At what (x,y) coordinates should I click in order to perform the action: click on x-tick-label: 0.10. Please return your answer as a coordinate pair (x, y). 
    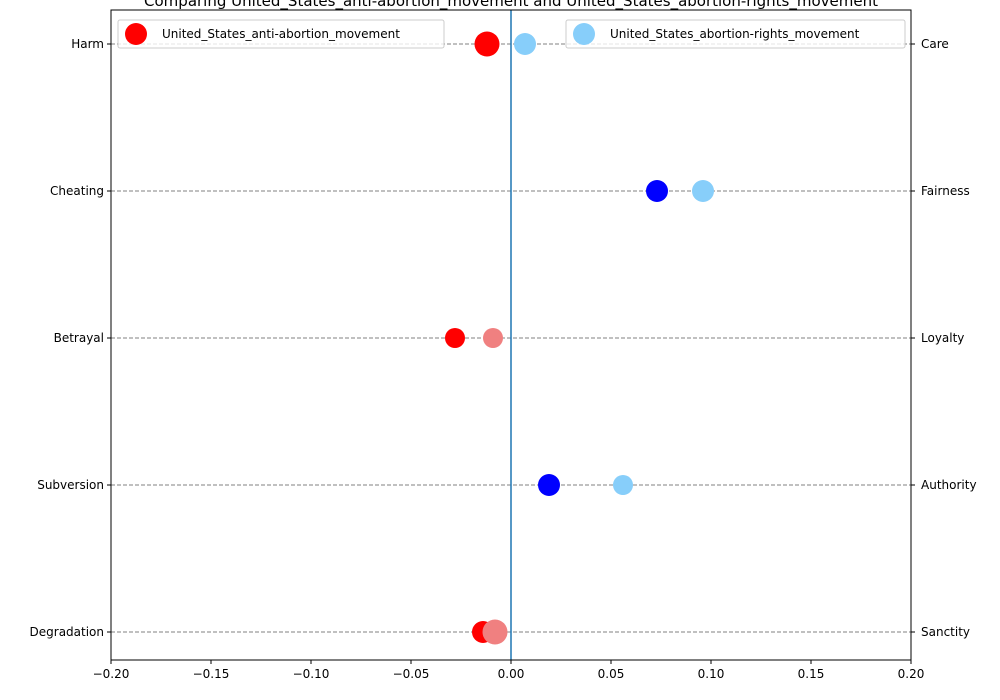
    Looking at the image, I should click on (711, 674).